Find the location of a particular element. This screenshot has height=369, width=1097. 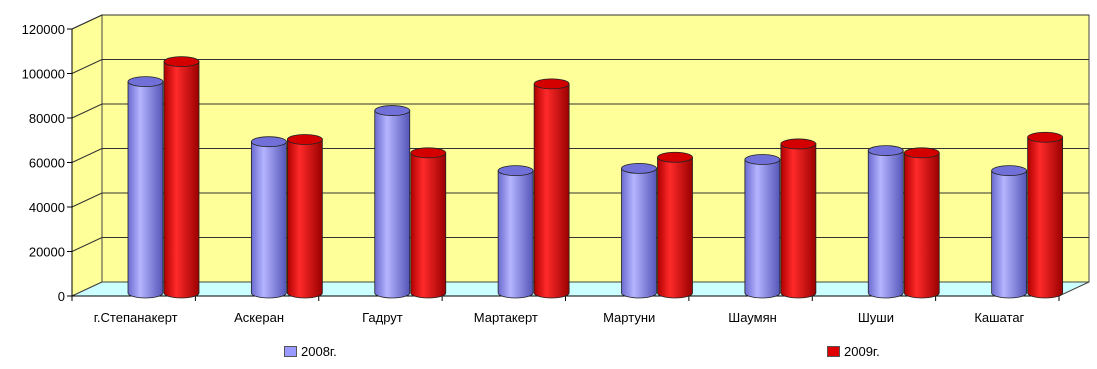

x-tick-label: Гадрут is located at coordinates (382, 317).